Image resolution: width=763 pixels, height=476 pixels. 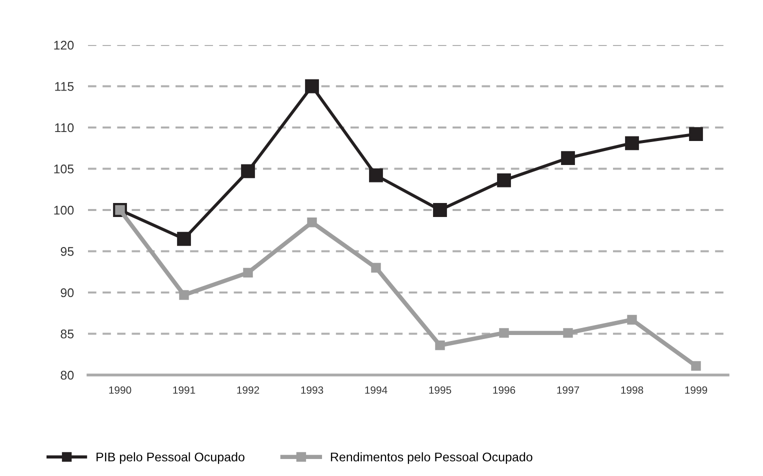 What do you see at coordinates (312, 390) in the screenshot?
I see `x-tick-label: 1993` at bounding box center [312, 390].